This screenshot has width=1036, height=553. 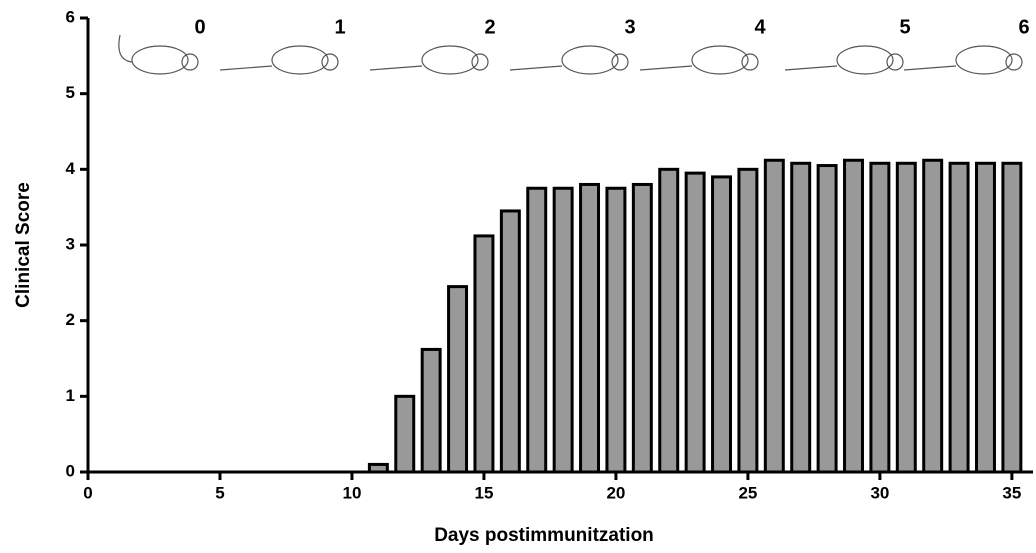 What do you see at coordinates (70, 395) in the screenshot?
I see `y-tick-label: 1` at bounding box center [70, 395].